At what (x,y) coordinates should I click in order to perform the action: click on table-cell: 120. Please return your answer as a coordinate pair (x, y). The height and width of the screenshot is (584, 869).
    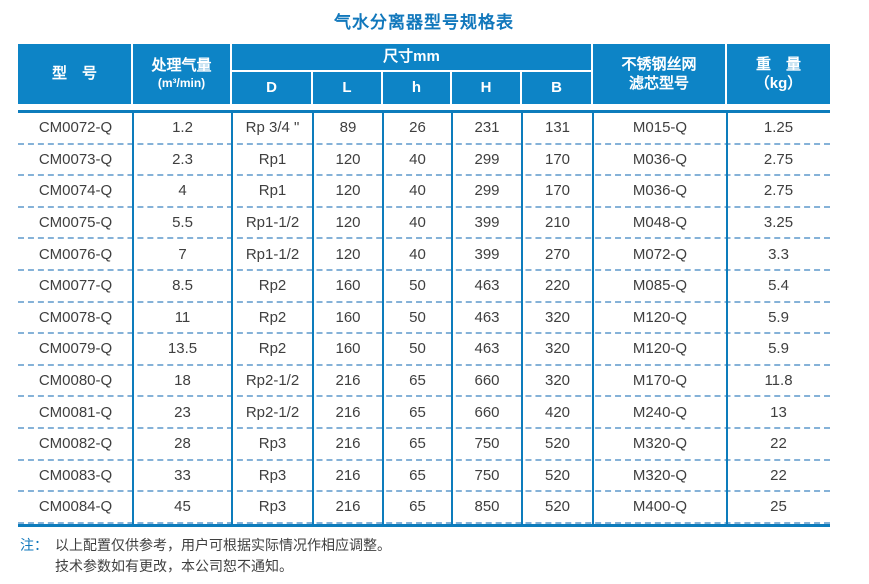
    Looking at the image, I should click on (348, 191).